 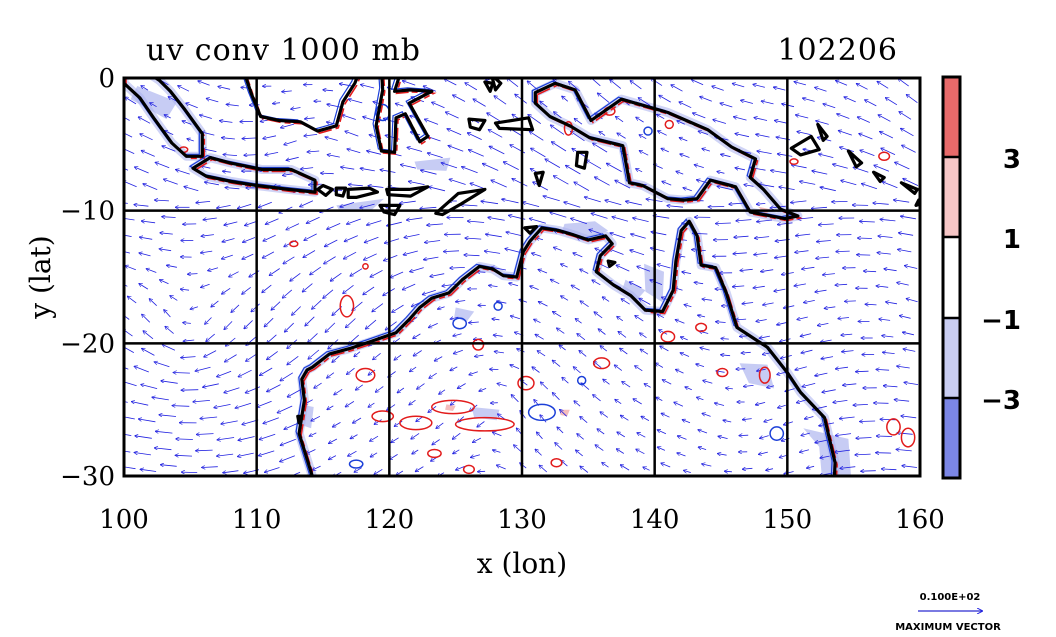 I want to click on coastline, so click(x=805, y=145).